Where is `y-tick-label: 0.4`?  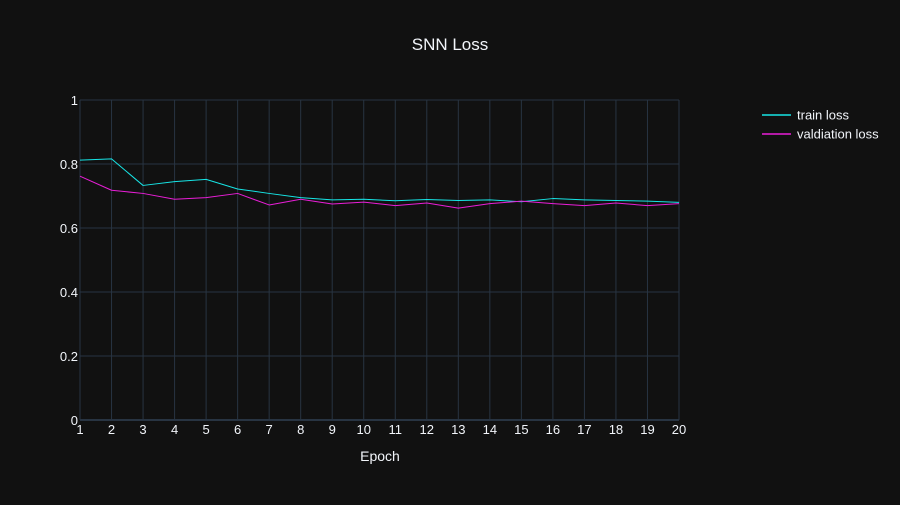 y-tick-label: 0.4 is located at coordinates (69, 292).